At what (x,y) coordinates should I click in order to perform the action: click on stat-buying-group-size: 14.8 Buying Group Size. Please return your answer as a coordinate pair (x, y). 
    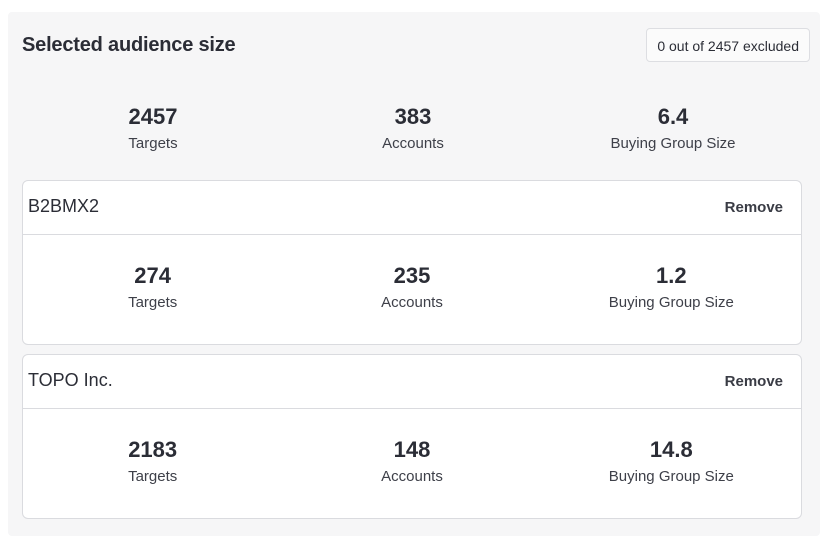
    Looking at the image, I should click on (671, 462).